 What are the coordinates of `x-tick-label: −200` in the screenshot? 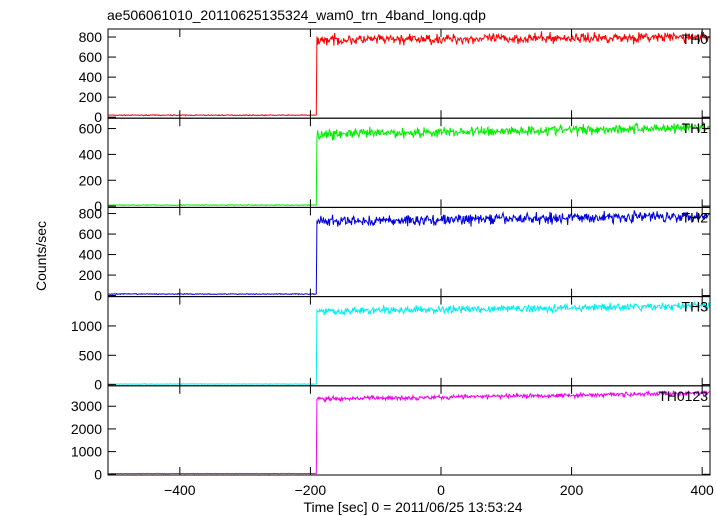 It's located at (311, 490).